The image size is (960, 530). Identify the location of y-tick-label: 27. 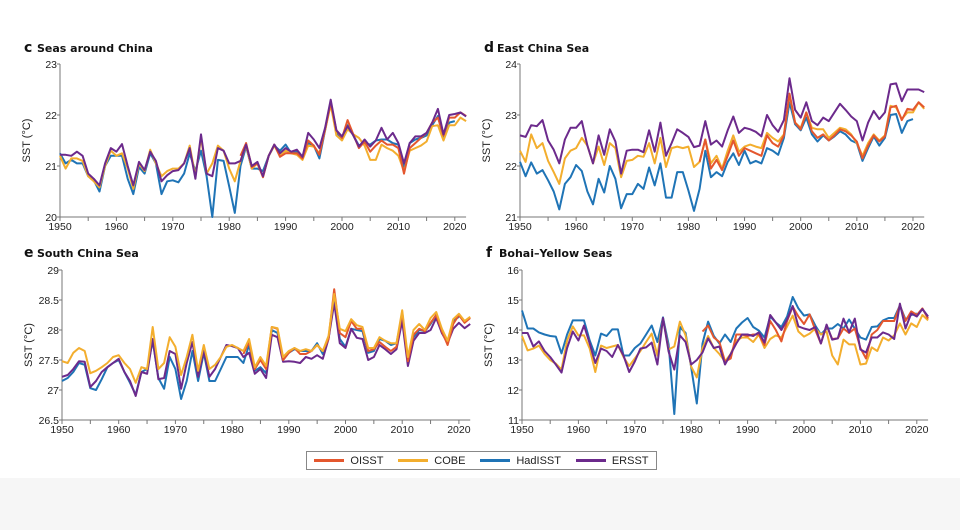
(53, 391).